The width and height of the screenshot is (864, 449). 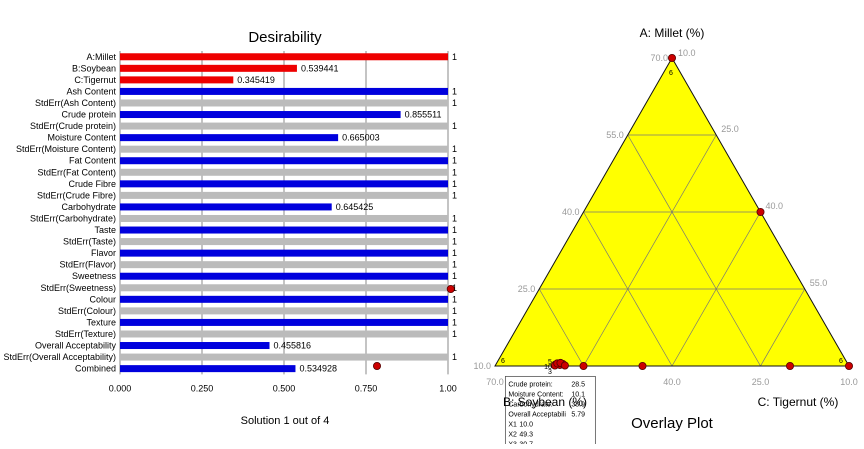 What do you see at coordinates (284, 388) in the screenshot?
I see `x-tick-label: 0.500` at bounding box center [284, 388].